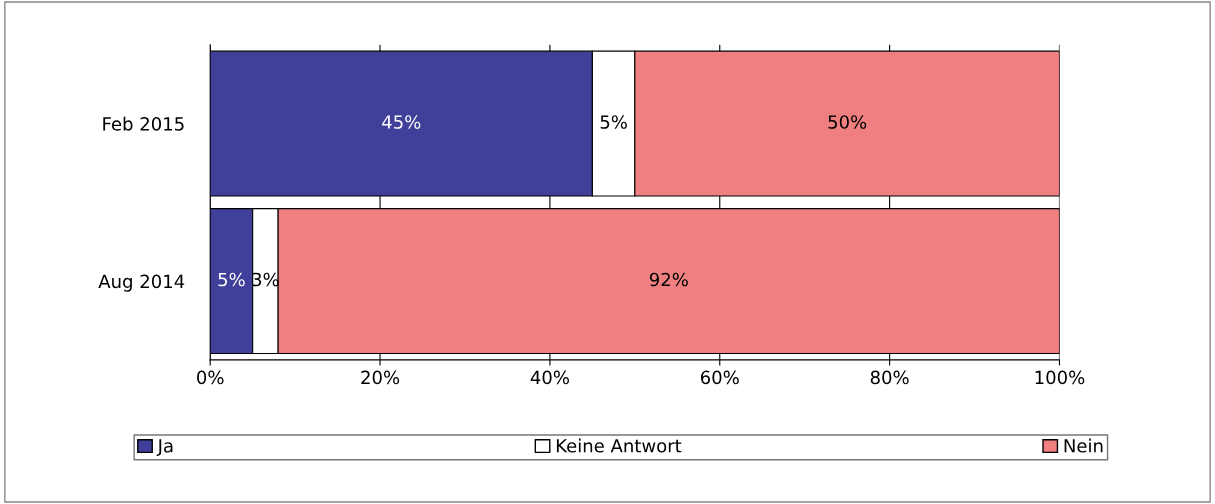 Image resolution: width=1215 pixels, height=504 pixels. I want to click on data-label: 92%, so click(668, 279).